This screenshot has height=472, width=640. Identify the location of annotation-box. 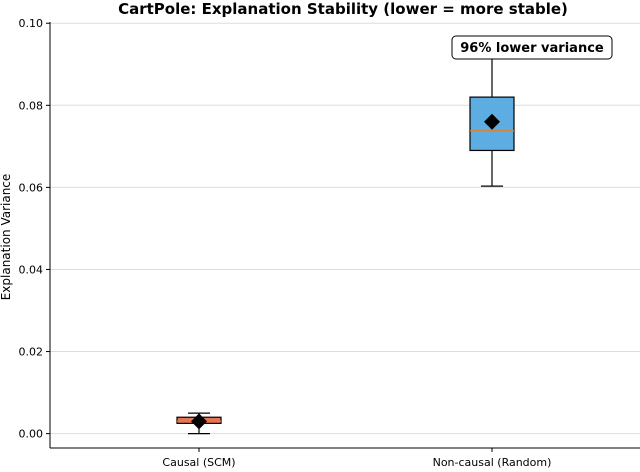
(532, 47).